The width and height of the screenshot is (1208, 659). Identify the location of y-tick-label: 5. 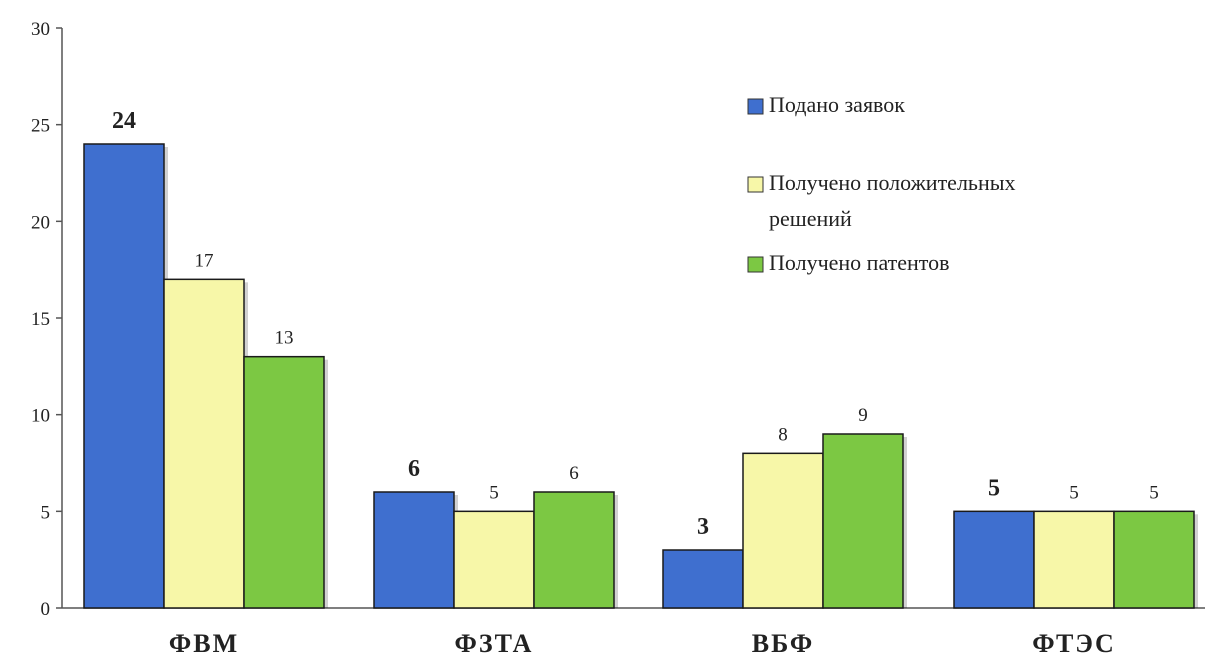
(46, 512).